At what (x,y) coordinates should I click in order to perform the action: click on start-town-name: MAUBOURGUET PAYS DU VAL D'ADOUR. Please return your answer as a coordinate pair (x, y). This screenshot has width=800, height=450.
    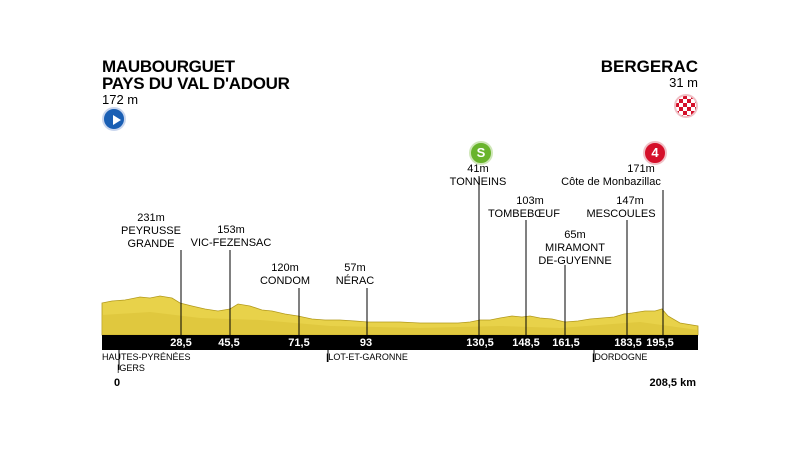
    Looking at the image, I should click on (196, 75).